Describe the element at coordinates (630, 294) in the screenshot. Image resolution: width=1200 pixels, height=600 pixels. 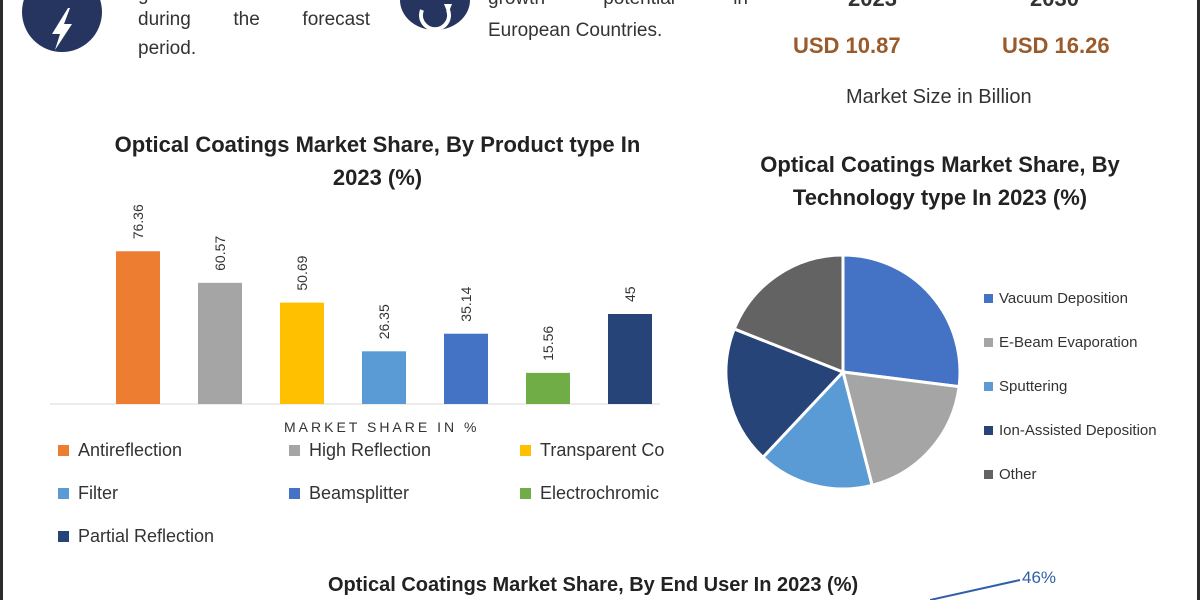
I see `bar-value-label-6: 45` at that location.